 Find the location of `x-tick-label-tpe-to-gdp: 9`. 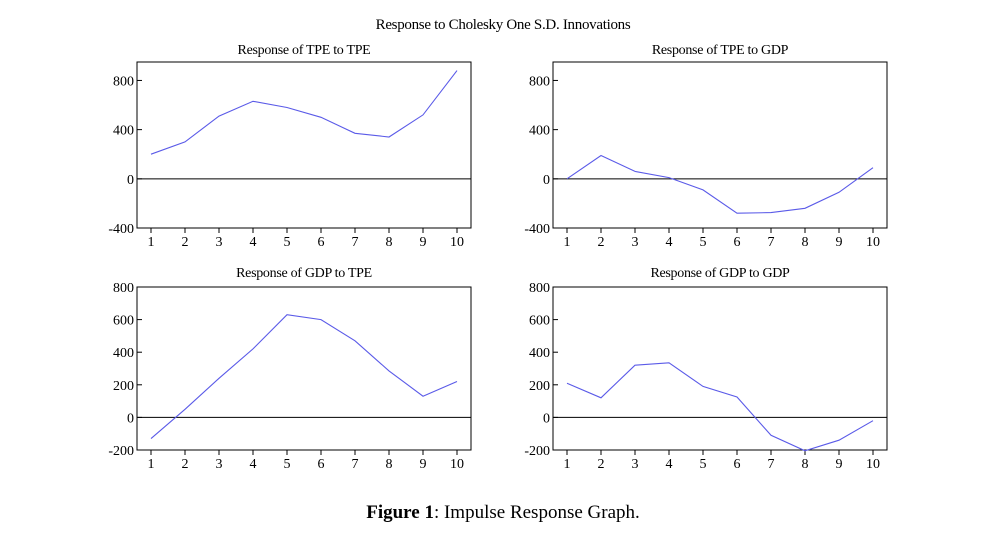

x-tick-label-tpe-to-gdp: 9 is located at coordinates (839, 242).